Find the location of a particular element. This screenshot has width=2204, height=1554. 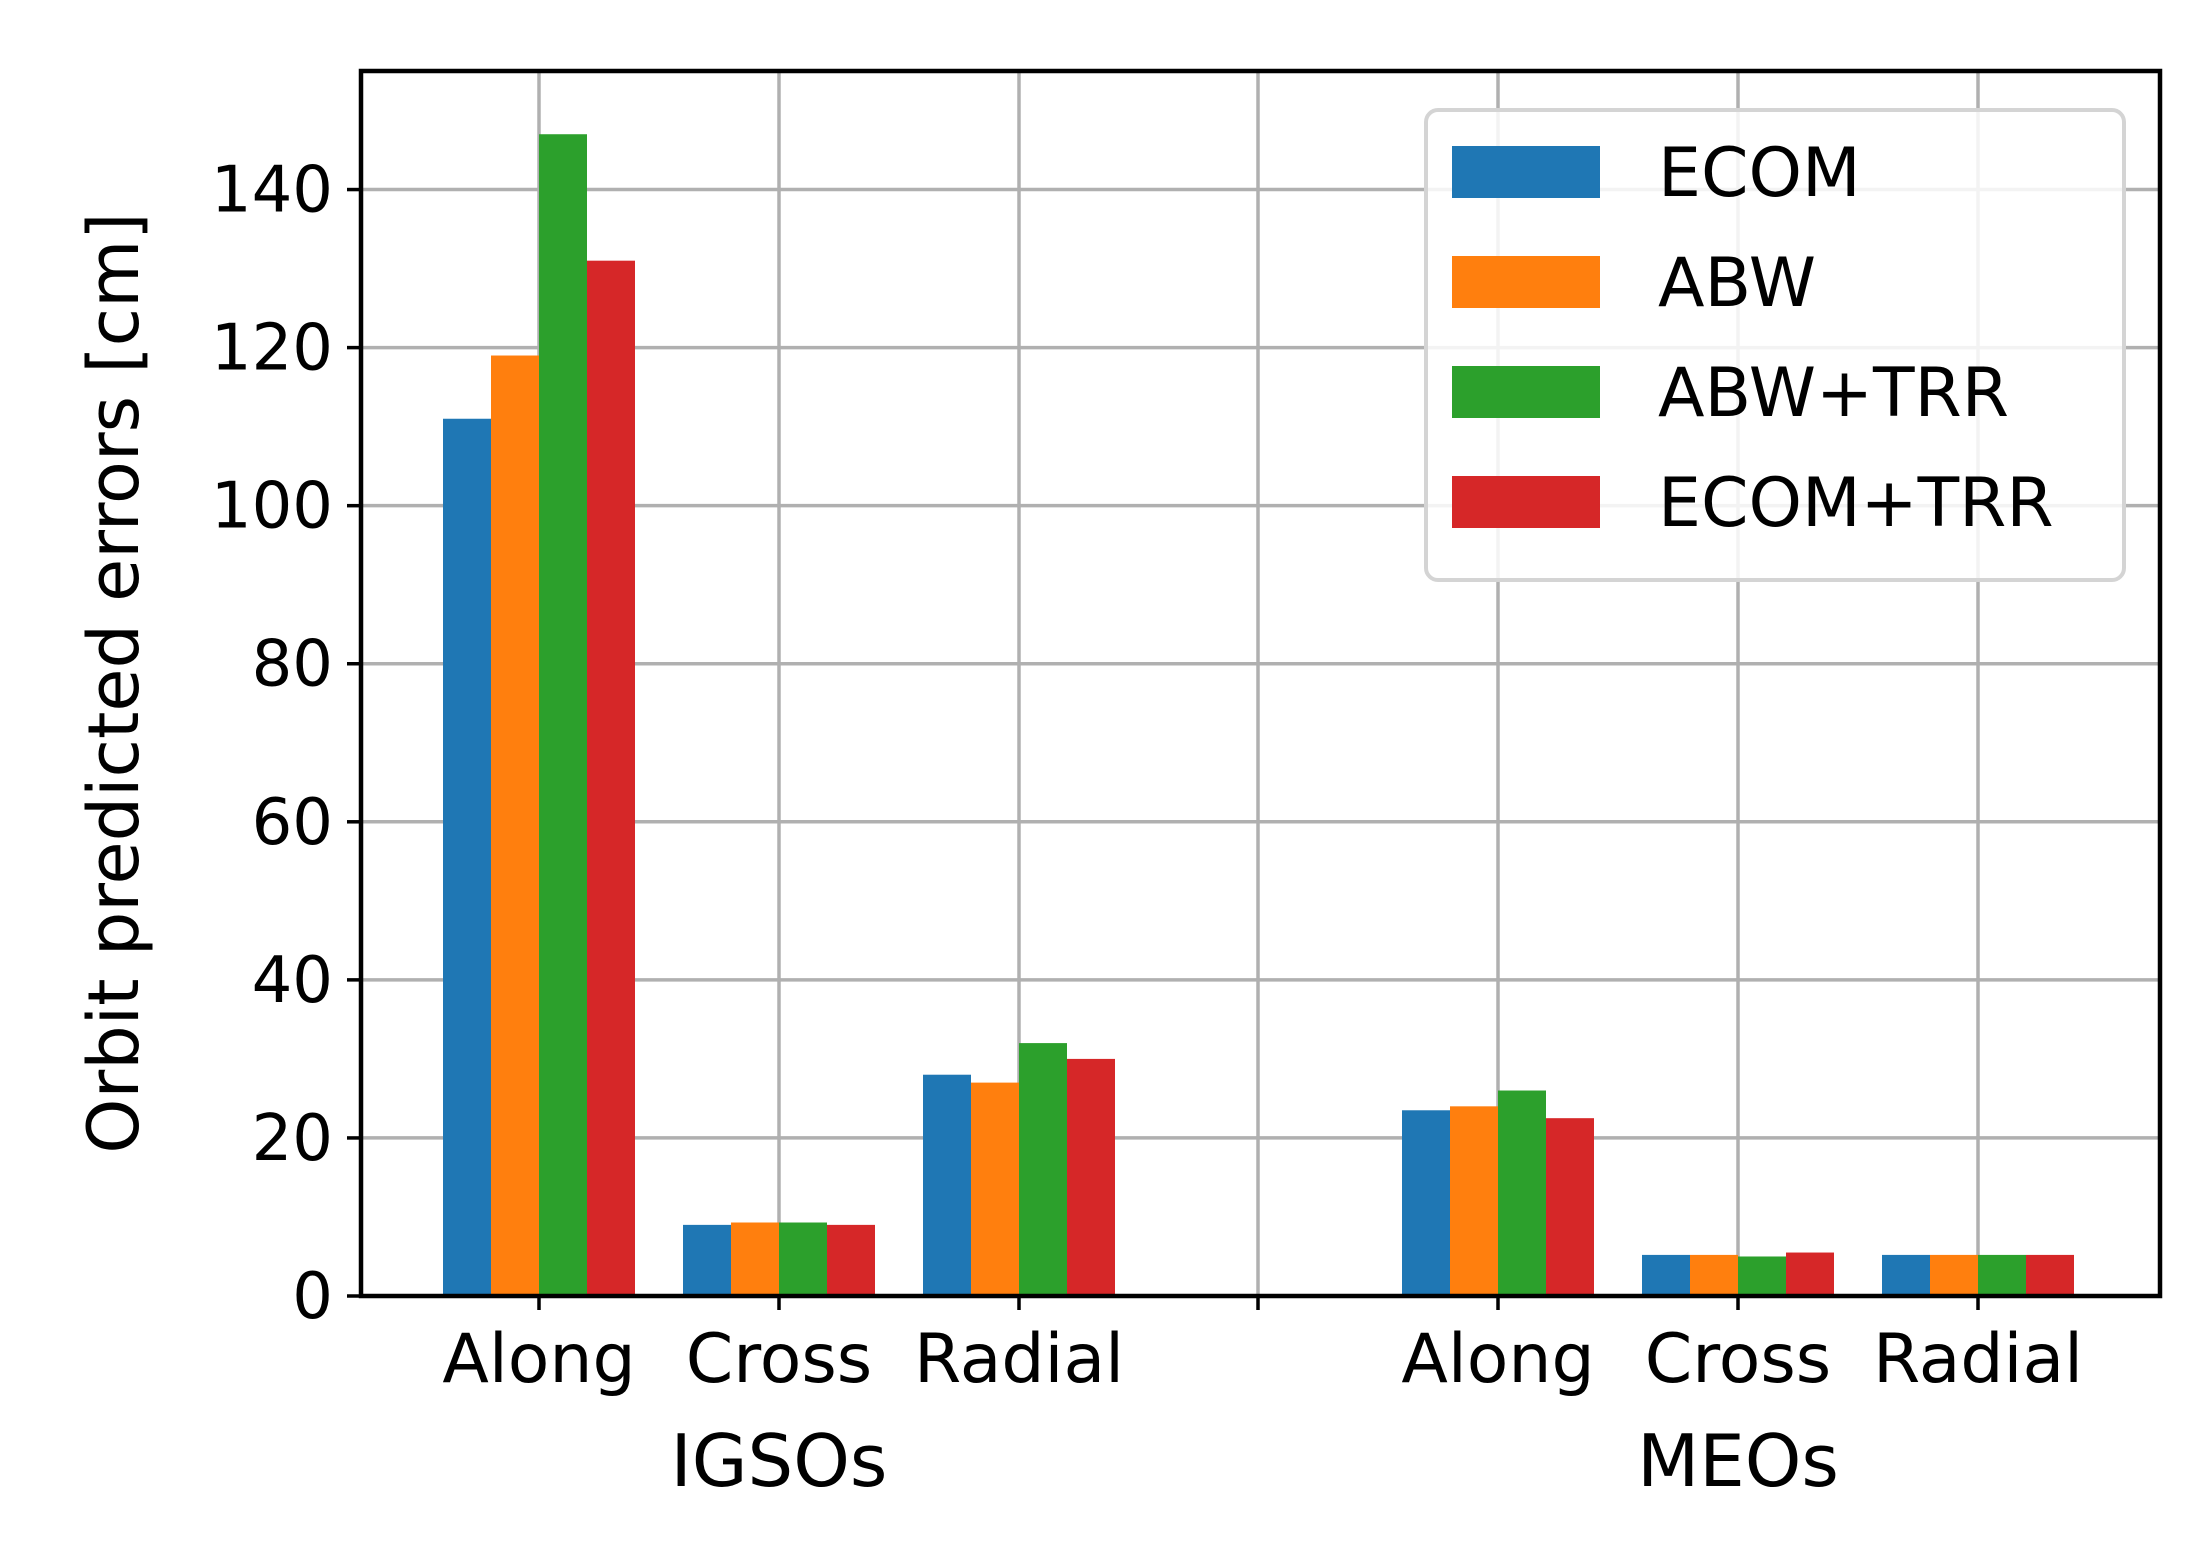

y-tick-labels: 0 20 40 60 80 100 120 140 is located at coordinates (272, 744).